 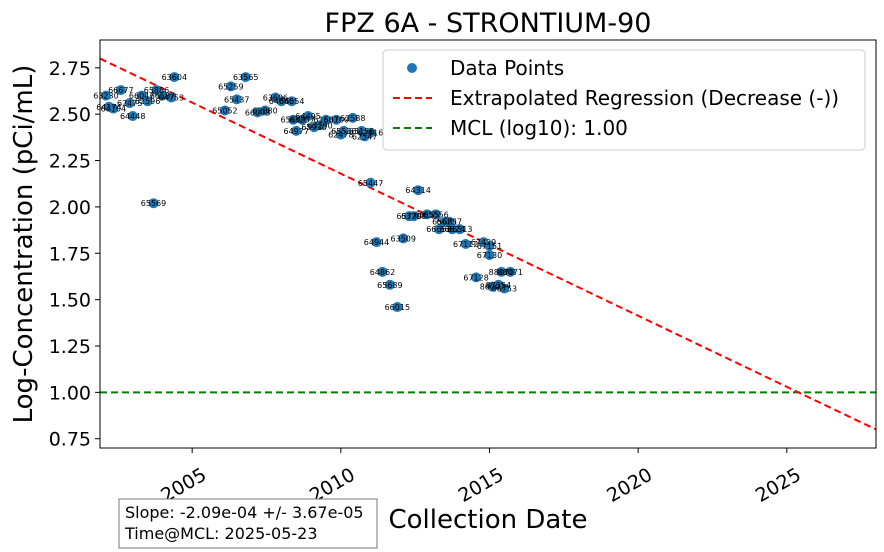 What do you see at coordinates (257, 112) in the screenshot?
I see `data-point-label: 66093` at bounding box center [257, 112].